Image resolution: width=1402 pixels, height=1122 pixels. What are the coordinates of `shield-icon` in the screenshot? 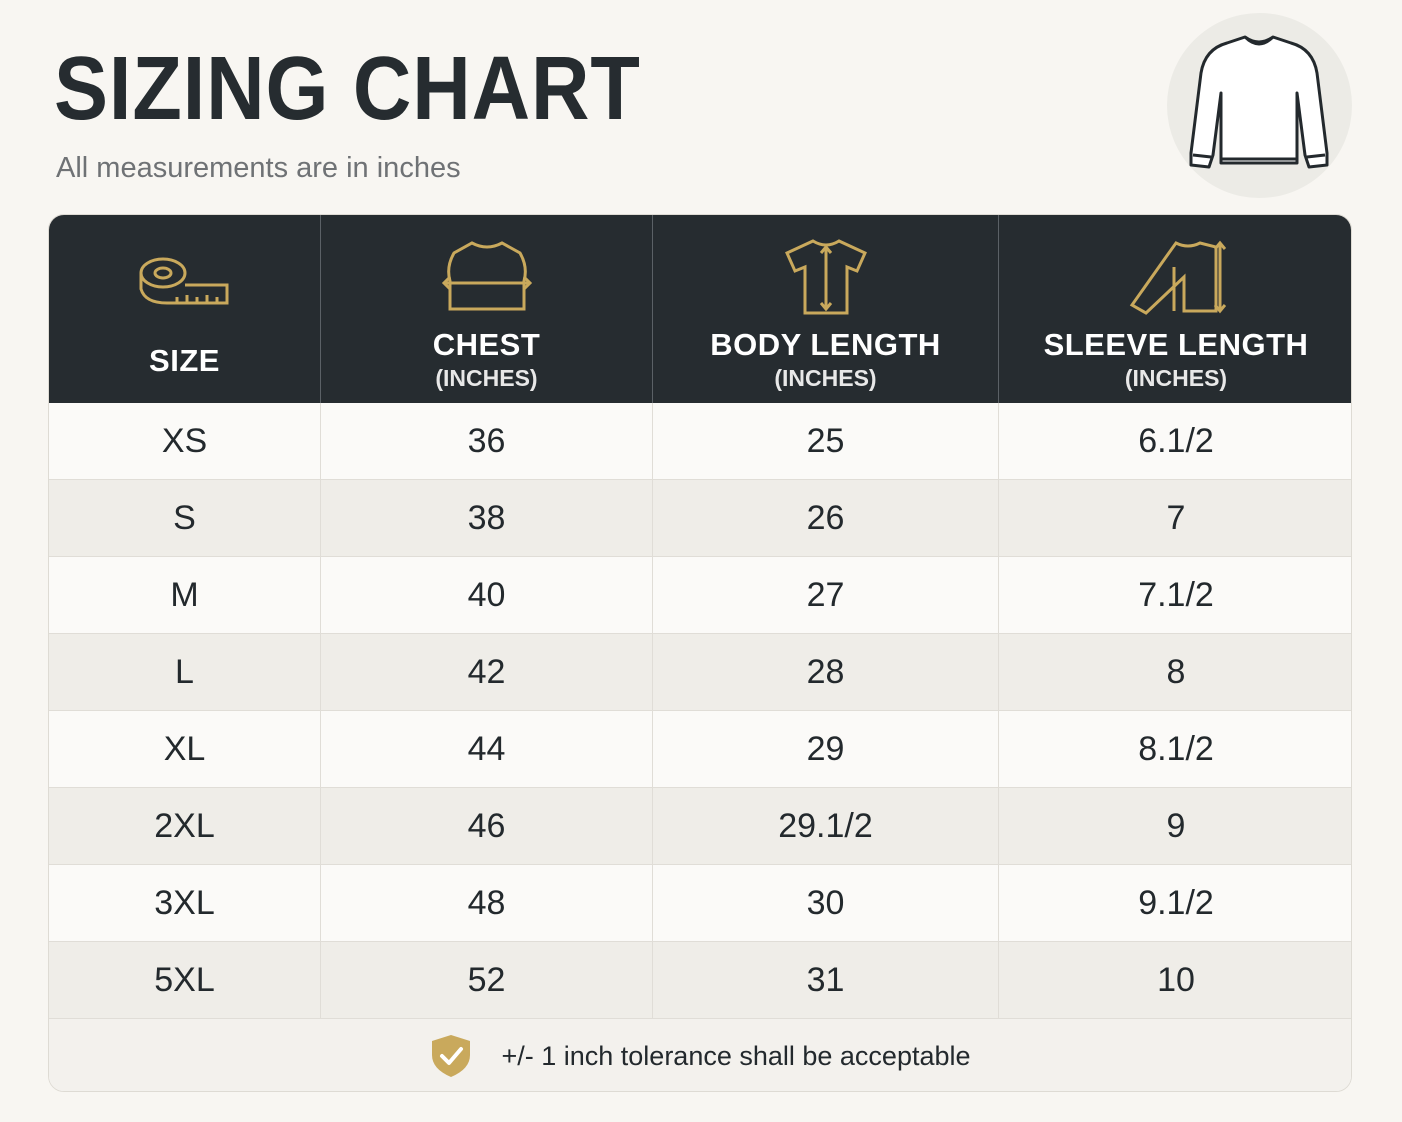 It's located at (451, 1056).